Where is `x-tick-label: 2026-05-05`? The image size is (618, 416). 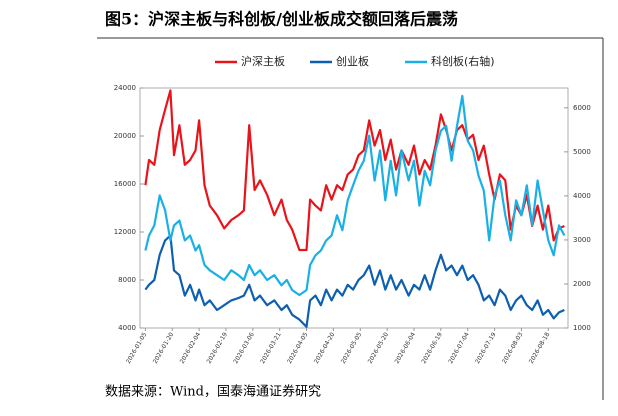
x-tick-label: 2026-05-05 is located at coordinates (352, 348).